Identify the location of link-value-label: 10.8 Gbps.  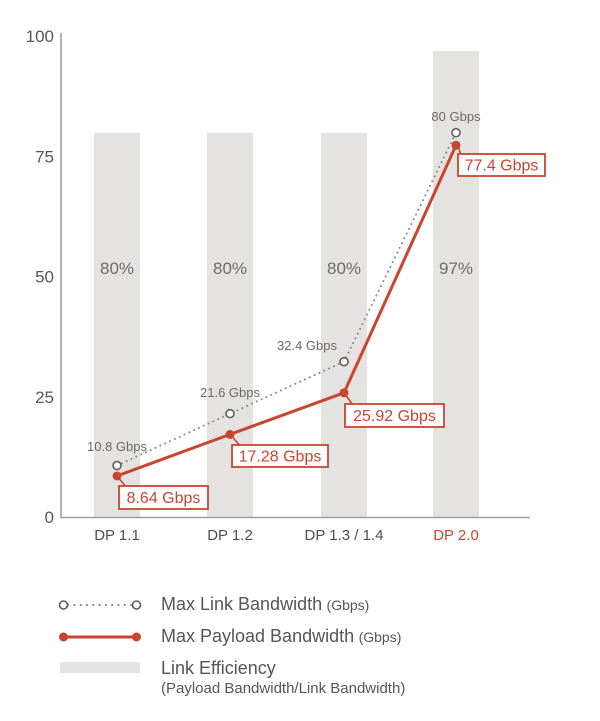
(117, 446).